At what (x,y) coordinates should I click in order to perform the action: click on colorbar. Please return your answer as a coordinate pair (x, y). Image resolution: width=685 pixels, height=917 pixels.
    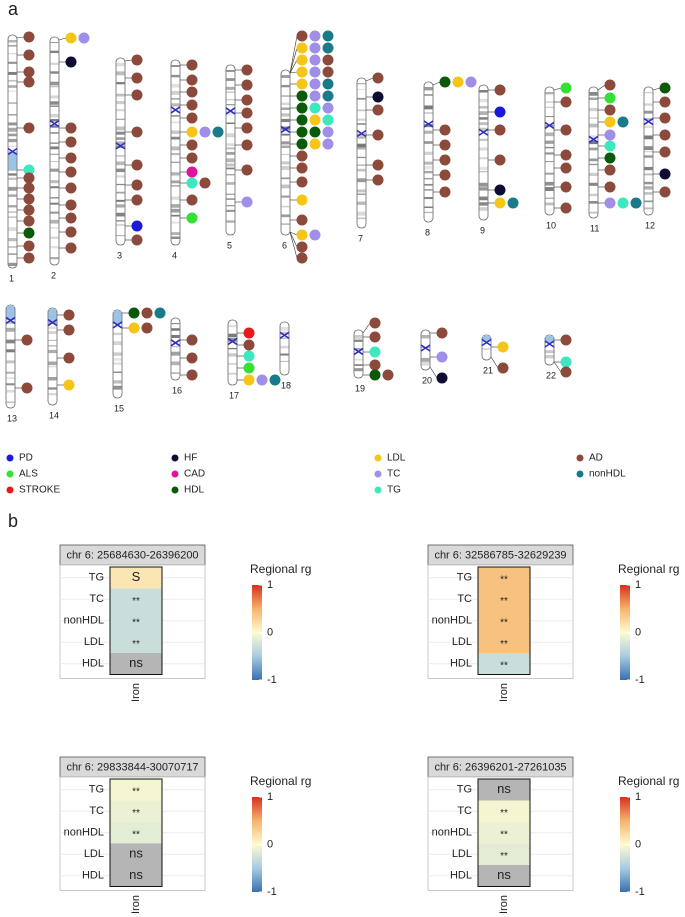
    Looking at the image, I should click on (625, 632).